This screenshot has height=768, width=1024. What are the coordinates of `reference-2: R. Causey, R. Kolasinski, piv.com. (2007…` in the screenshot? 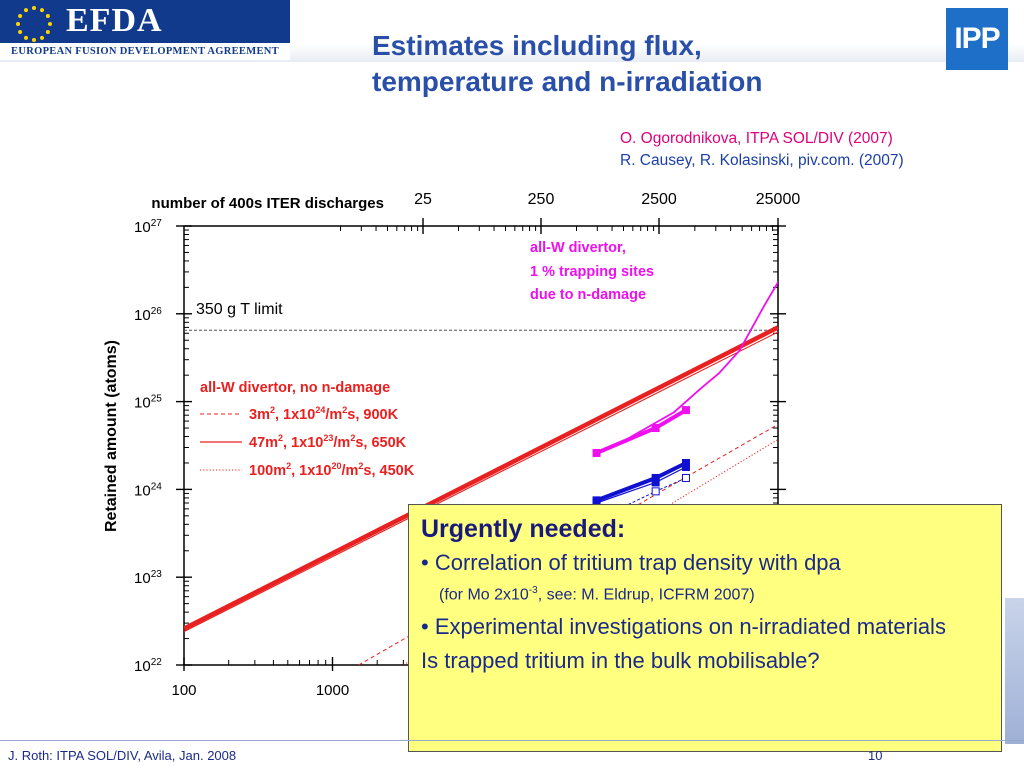 It's located at (762, 160).